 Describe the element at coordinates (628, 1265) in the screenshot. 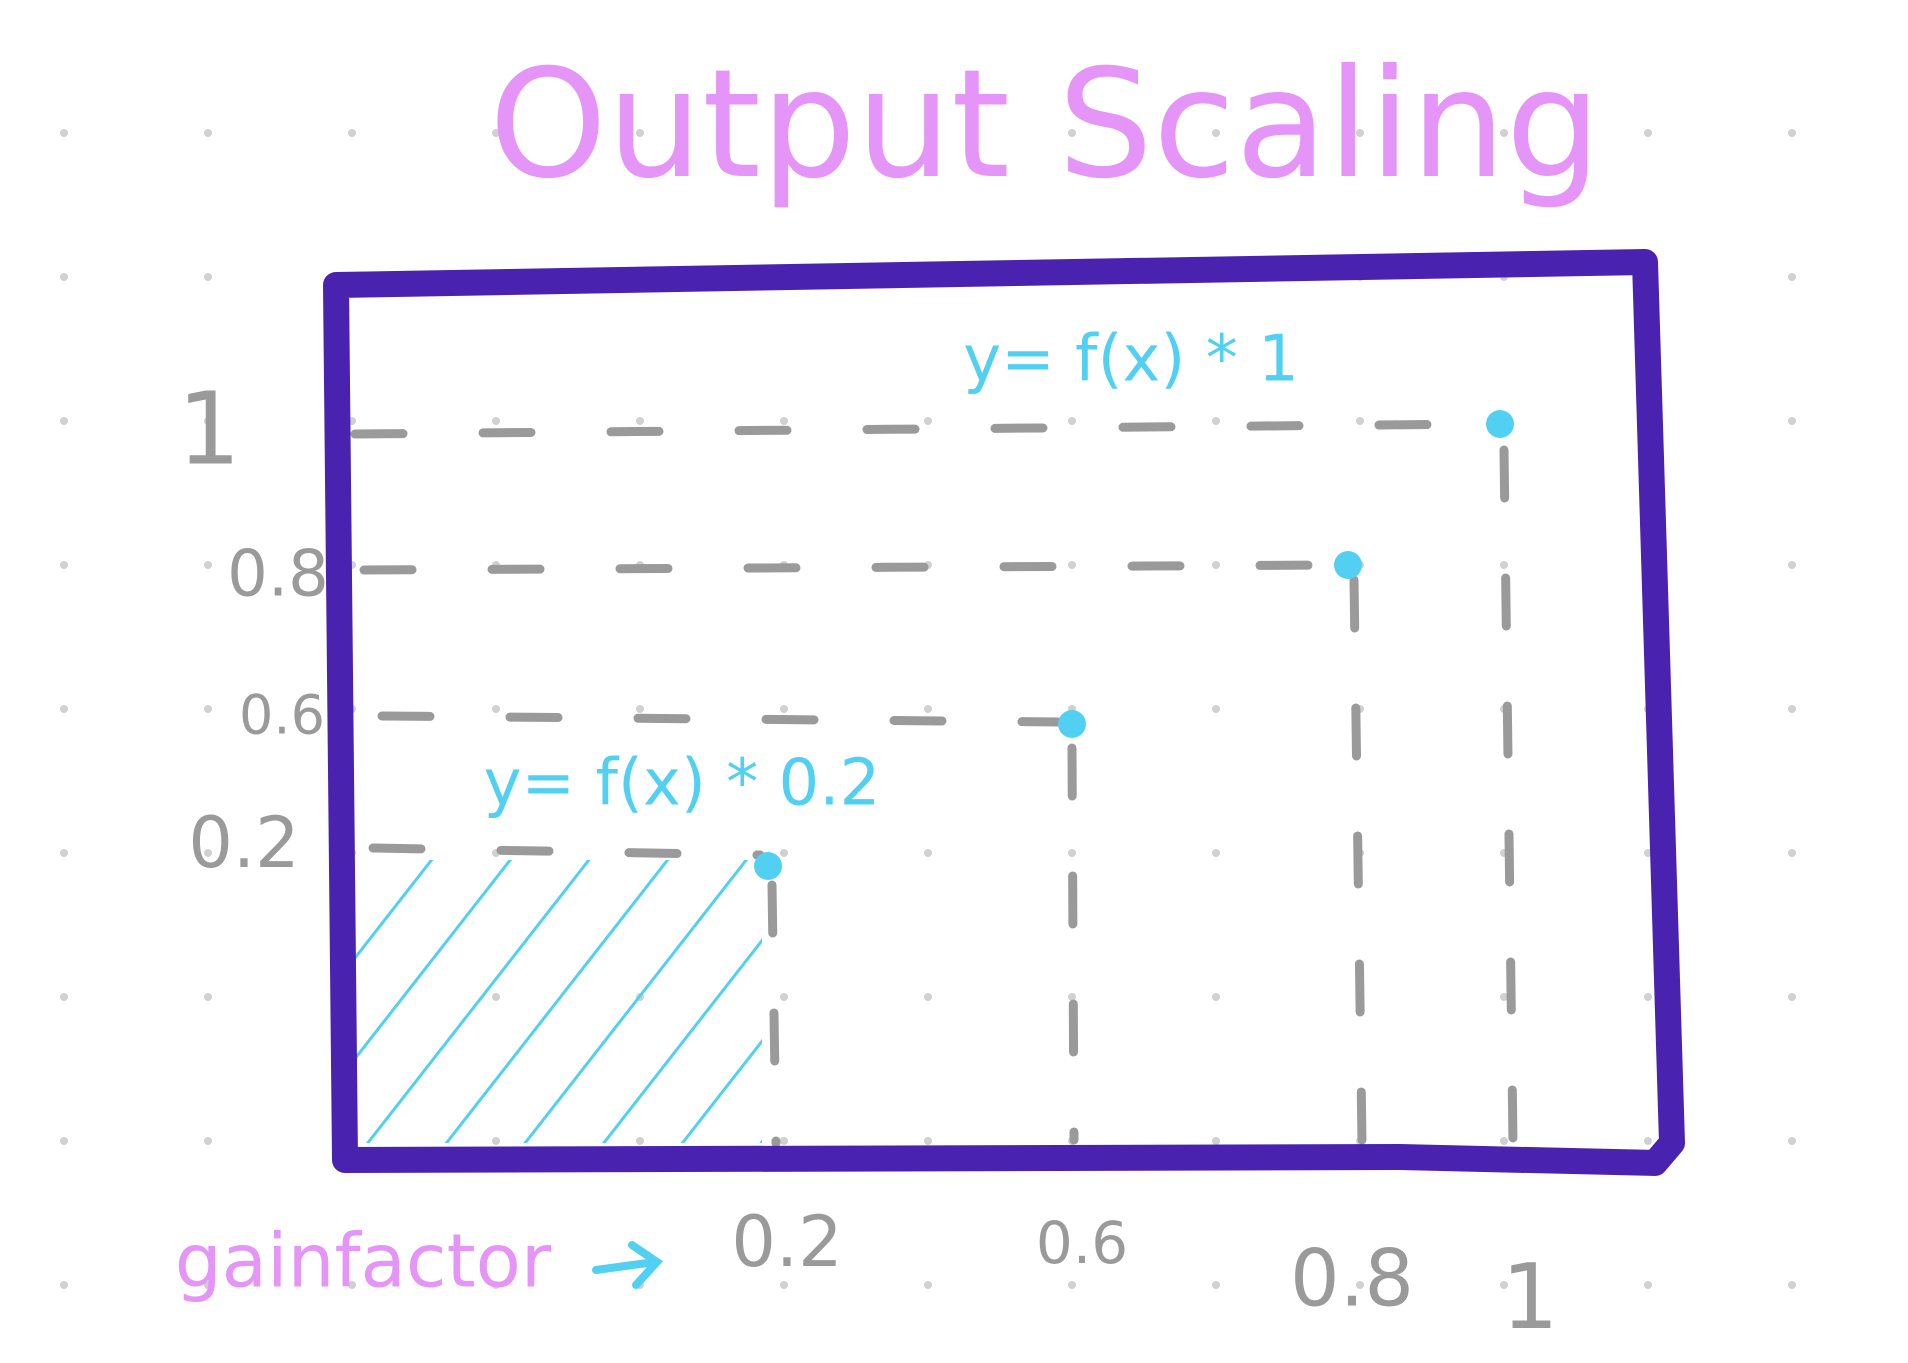

I see `arrow` at that location.